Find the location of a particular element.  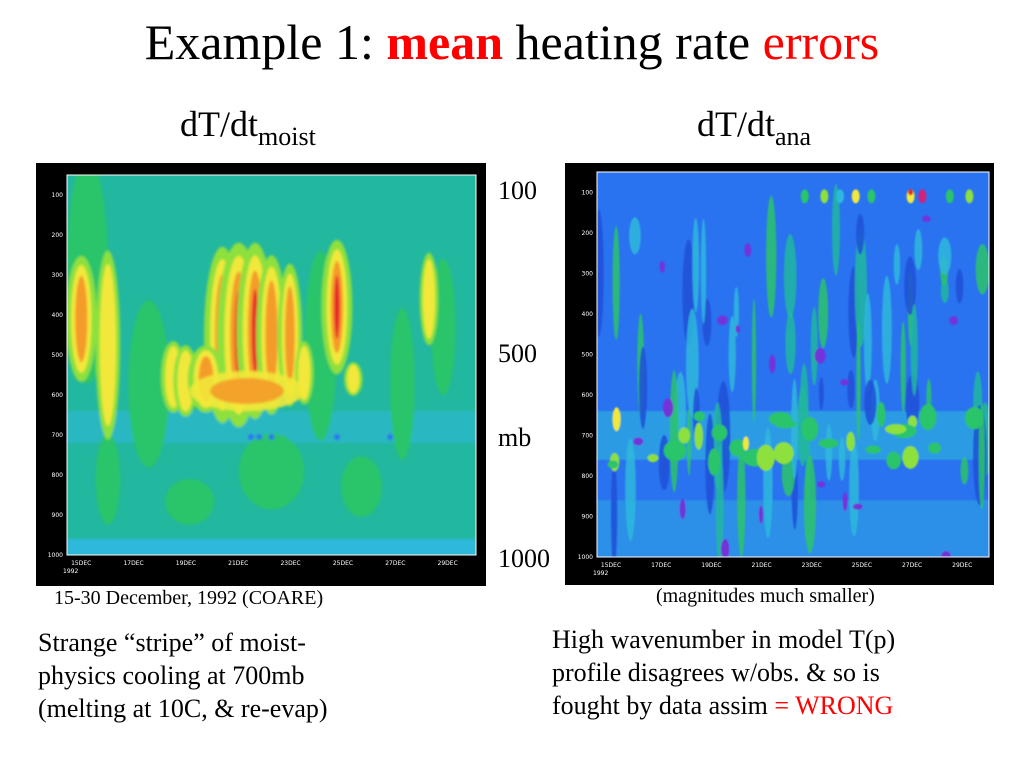

left-description-line-3: (melting at 10C, & re-evap) is located at coordinates (183, 708).